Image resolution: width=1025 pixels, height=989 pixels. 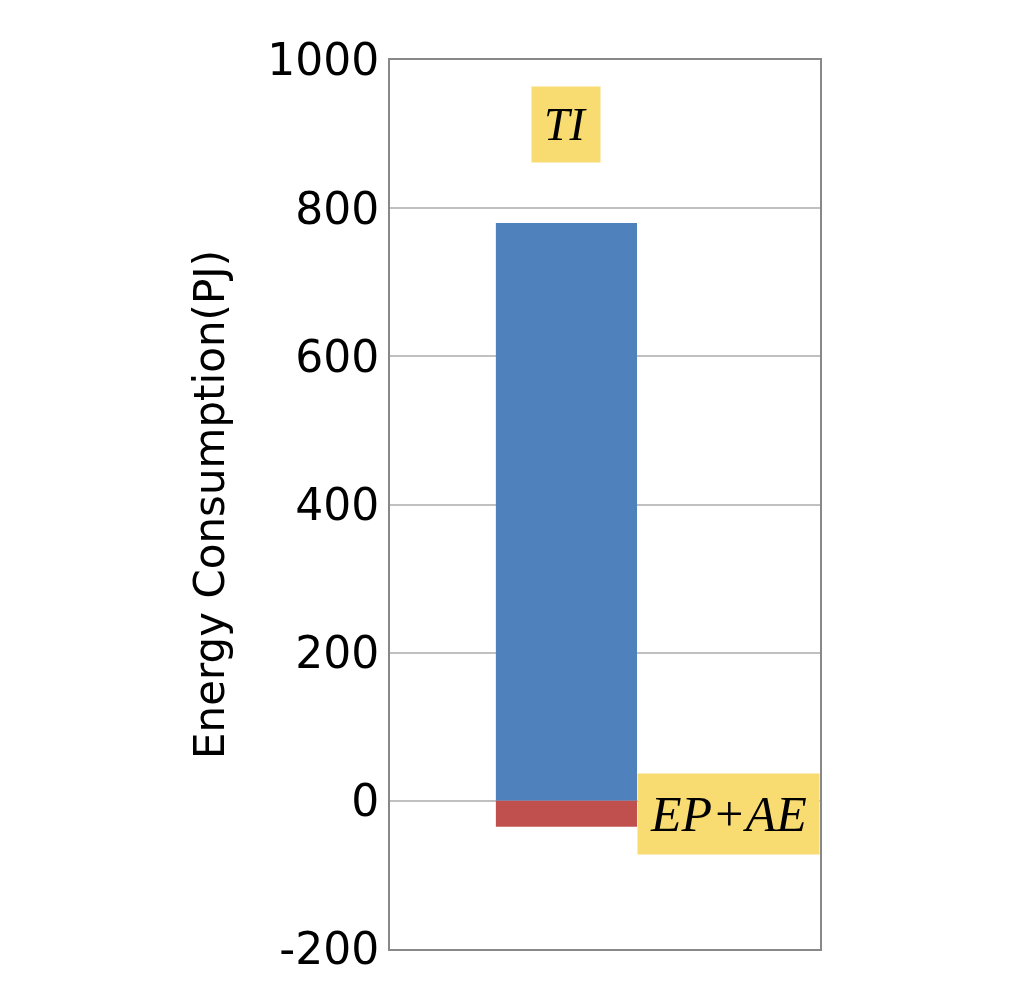 What do you see at coordinates (337, 653) in the screenshot?
I see `y-tick-label: 200` at bounding box center [337, 653].